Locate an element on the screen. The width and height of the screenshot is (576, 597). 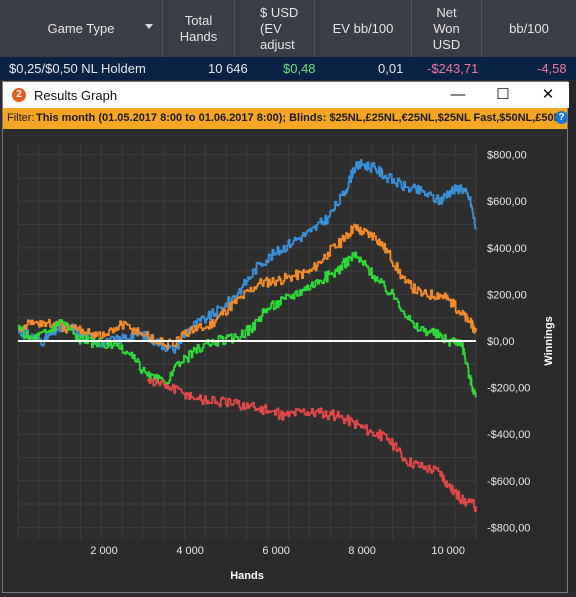
y-tick-label: -$200,00 is located at coordinates (508, 389).